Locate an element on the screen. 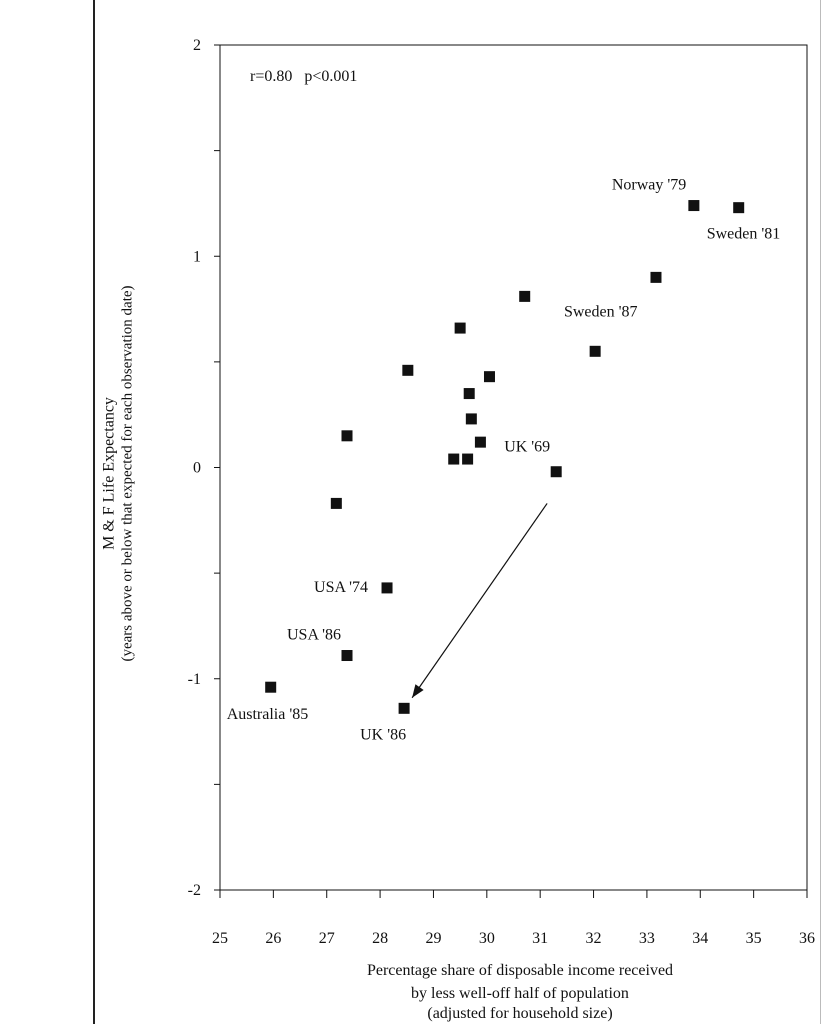  point-label: Australia '85 is located at coordinates (268, 714).